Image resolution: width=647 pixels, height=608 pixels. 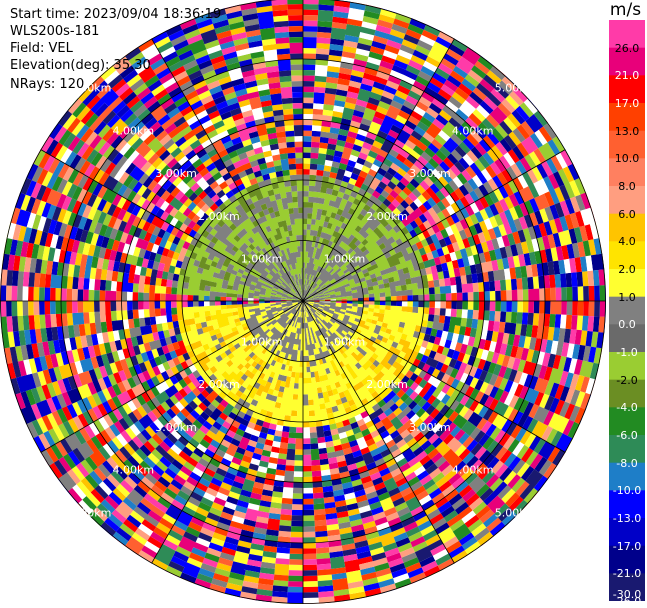 I want to click on nrays: NRays: 120, so click(x=47, y=84).